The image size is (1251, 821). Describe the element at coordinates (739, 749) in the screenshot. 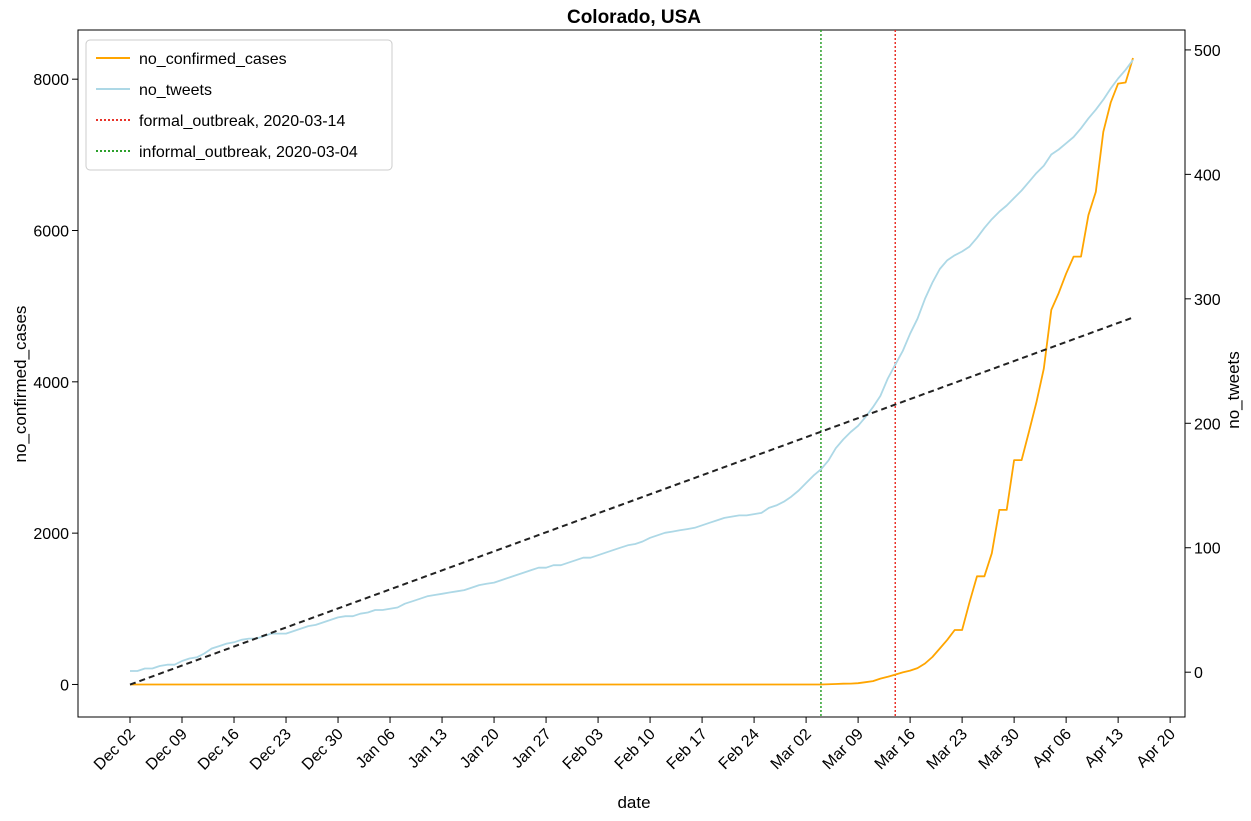

I see `x-tick-label-feb-24: Feb 24` at that location.